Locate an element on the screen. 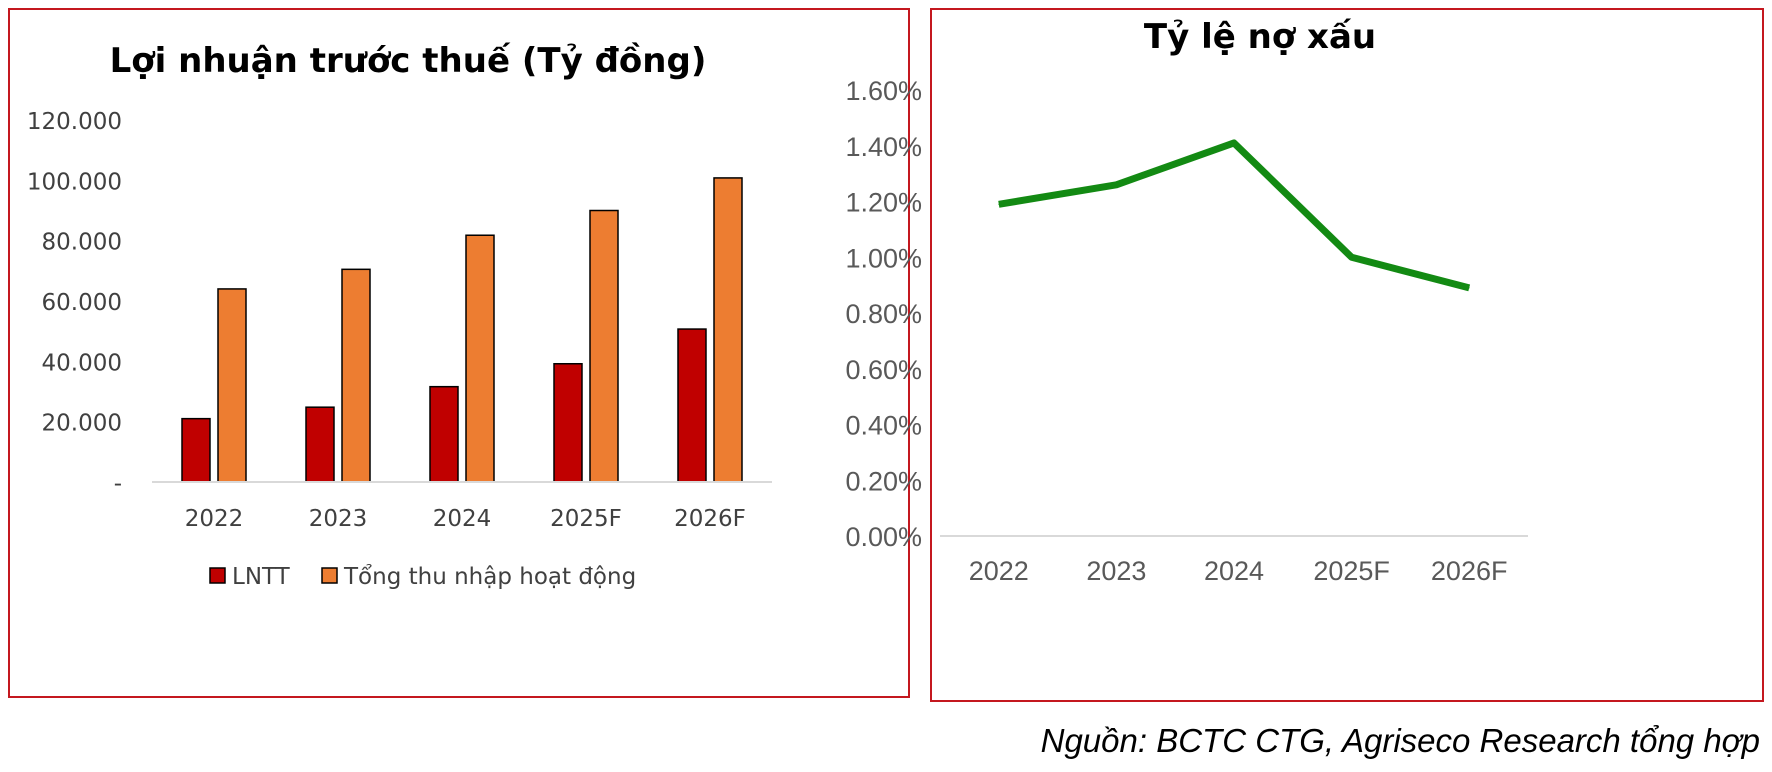 This screenshot has height=772, width=1772. npl-chart-title: Tỷ lệ nợ xấu is located at coordinates (1260, 37).